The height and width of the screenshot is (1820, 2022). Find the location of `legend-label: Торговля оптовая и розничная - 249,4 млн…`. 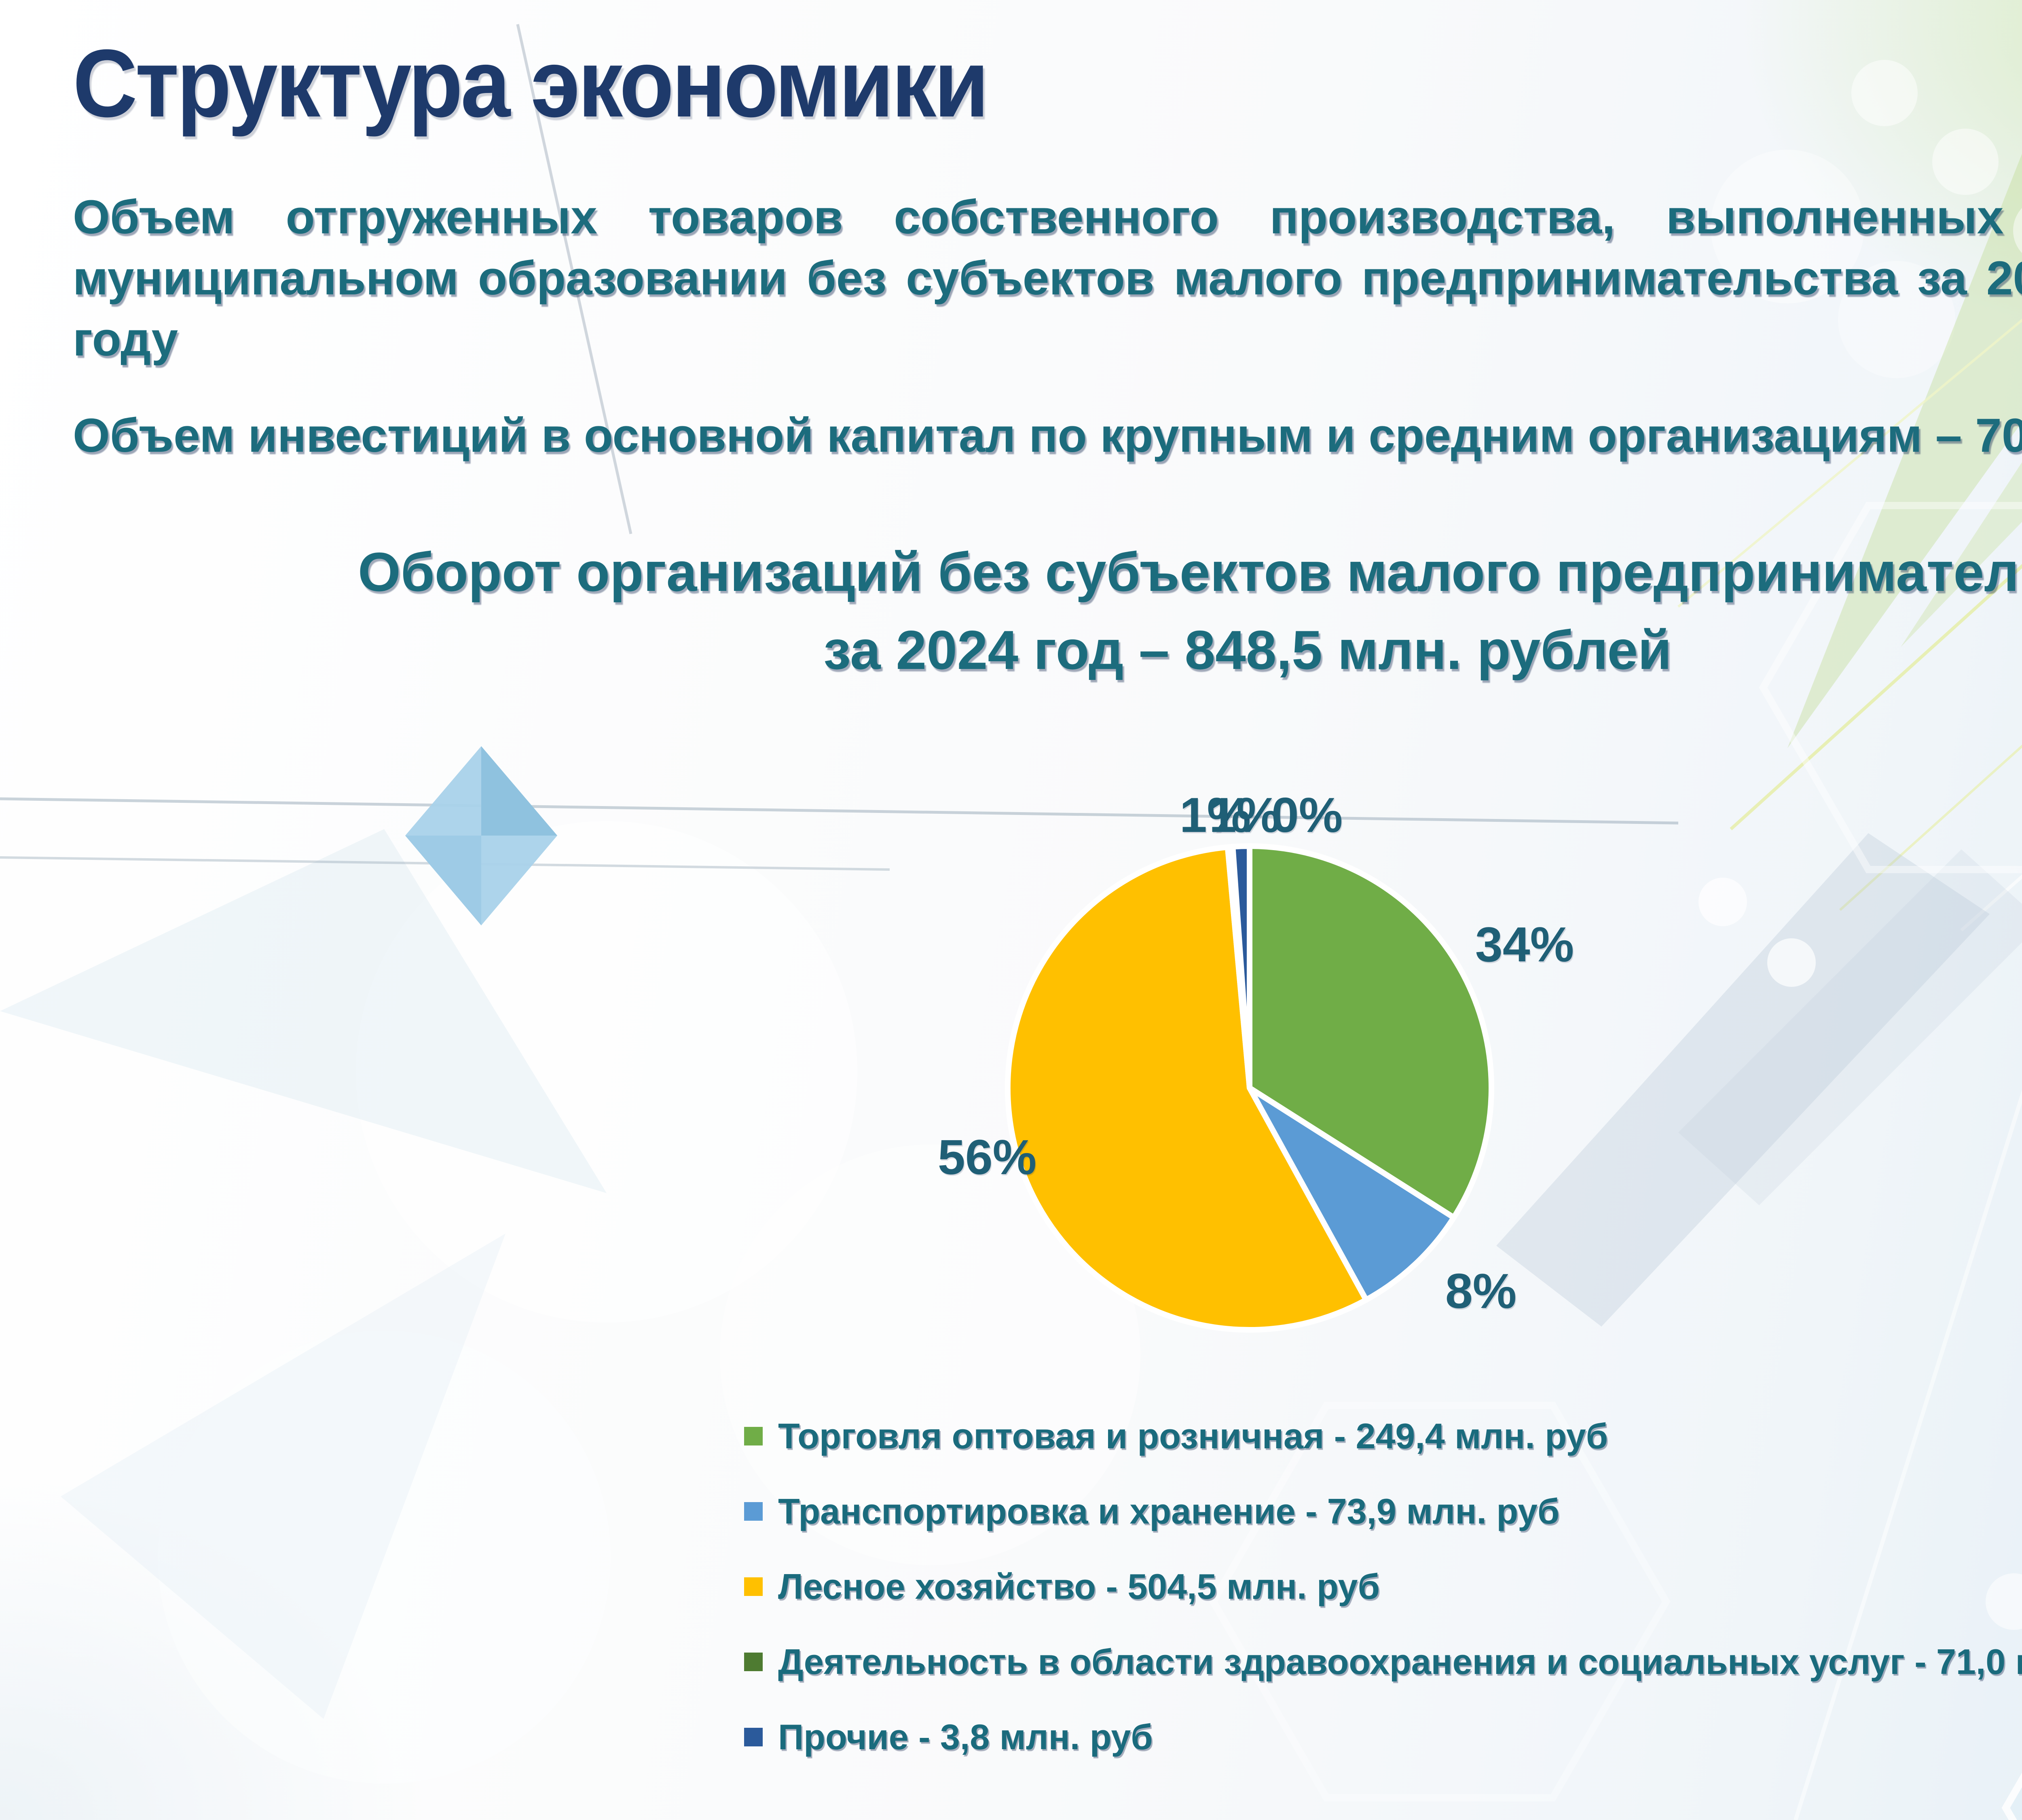

legend-label: Торговля оптовая и розничная - 249,4 млн… is located at coordinates (1193, 1436).